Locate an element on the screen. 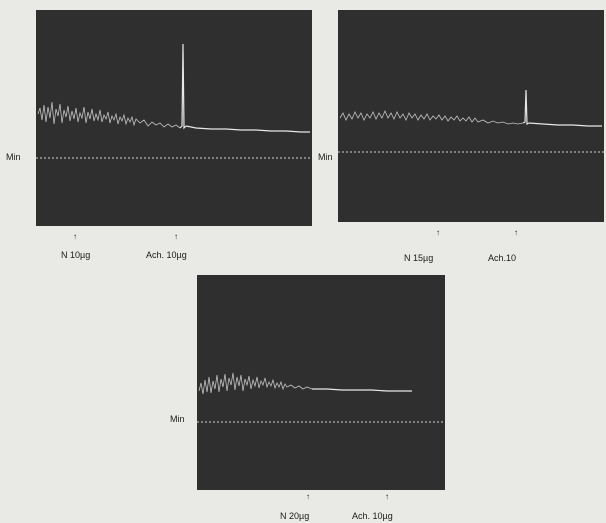 Image resolution: width=606 pixels, height=523 pixels. marker-label-3a: N 20µg is located at coordinates (295, 516).